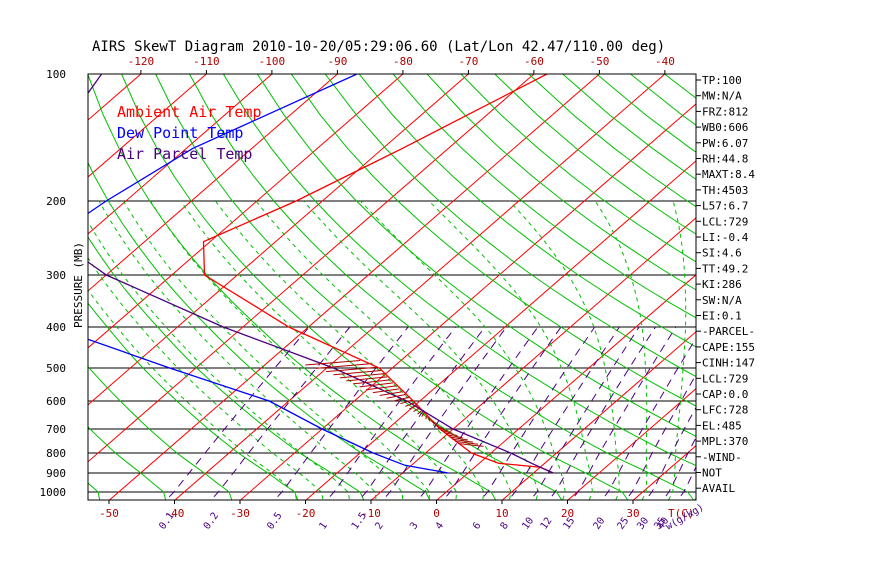 Image resolution: width=870 pixels, height=564 pixels. Describe the element at coordinates (56, 201) in the screenshot. I see `pressure-tick-label: 200` at that location.